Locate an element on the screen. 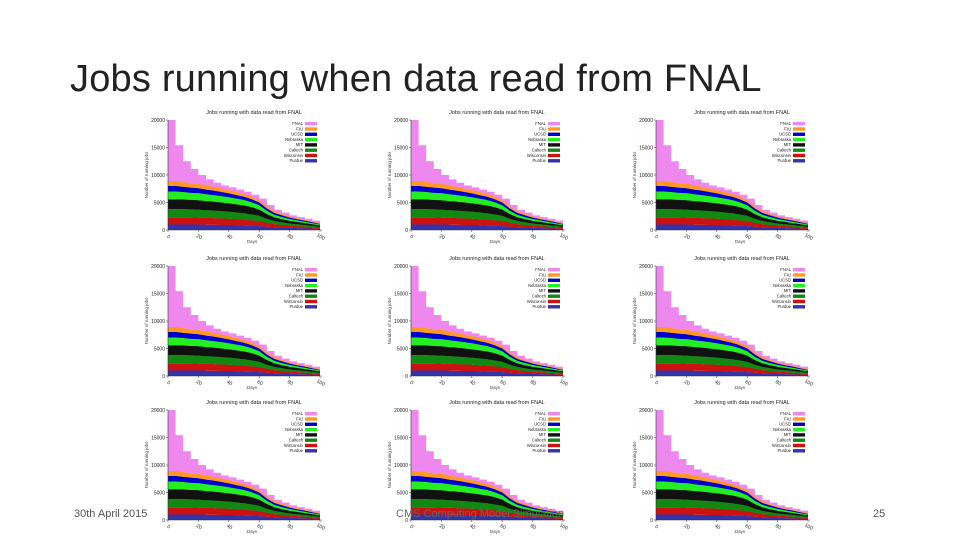  x-tick-label: 0 is located at coordinates (657, 237).